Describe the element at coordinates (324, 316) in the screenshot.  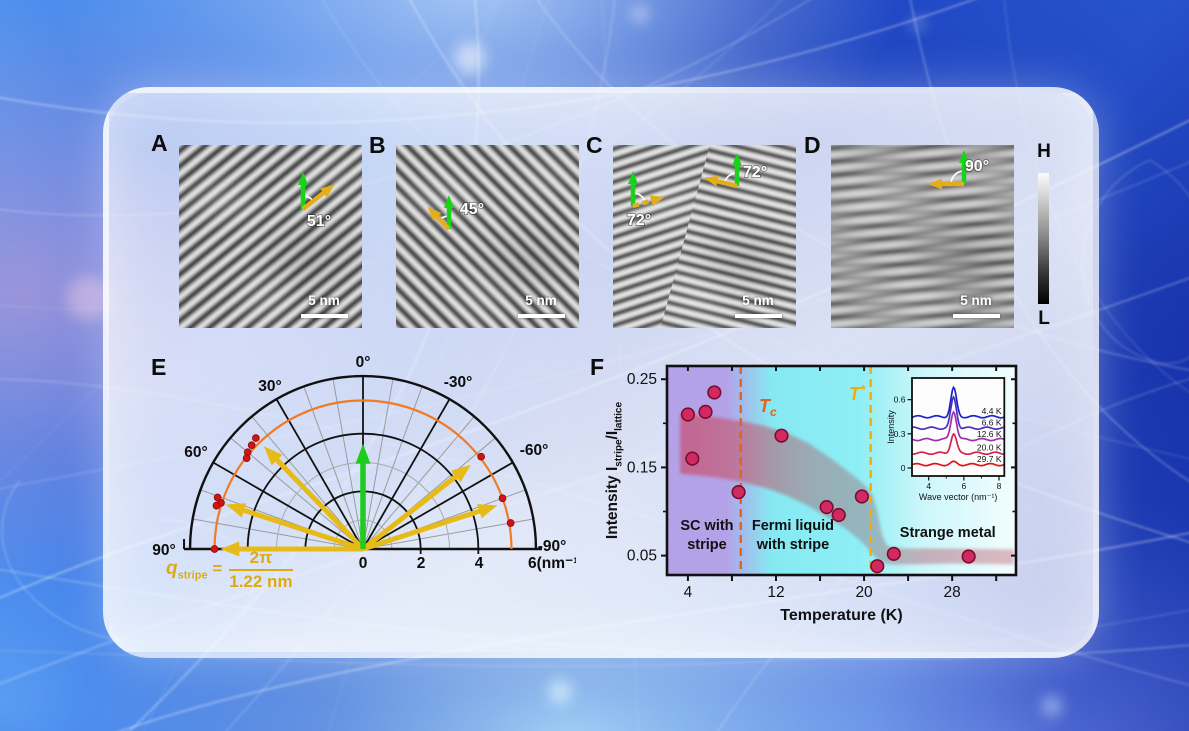
I see `scale-bar-a` at that location.